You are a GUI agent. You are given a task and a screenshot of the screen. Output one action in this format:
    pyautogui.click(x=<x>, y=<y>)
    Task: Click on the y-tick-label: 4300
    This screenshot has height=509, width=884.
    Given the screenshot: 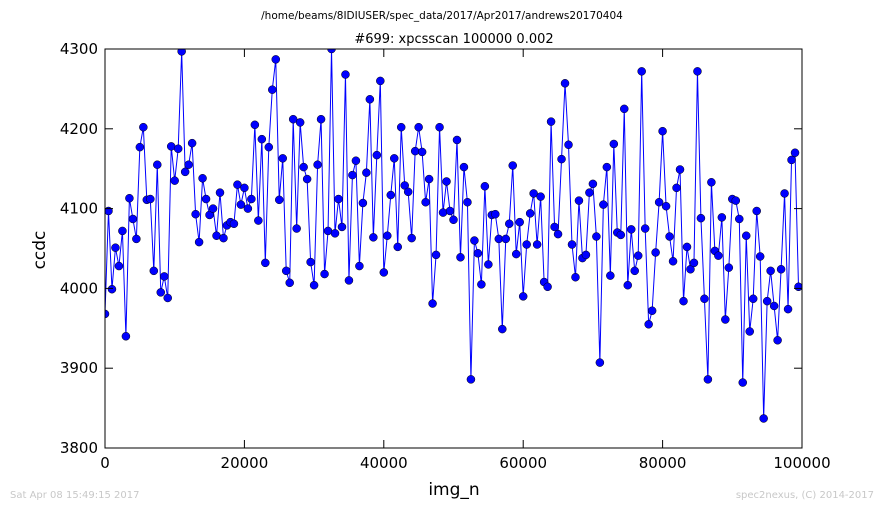 What is the action you would take?
    pyautogui.click(x=79, y=49)
    